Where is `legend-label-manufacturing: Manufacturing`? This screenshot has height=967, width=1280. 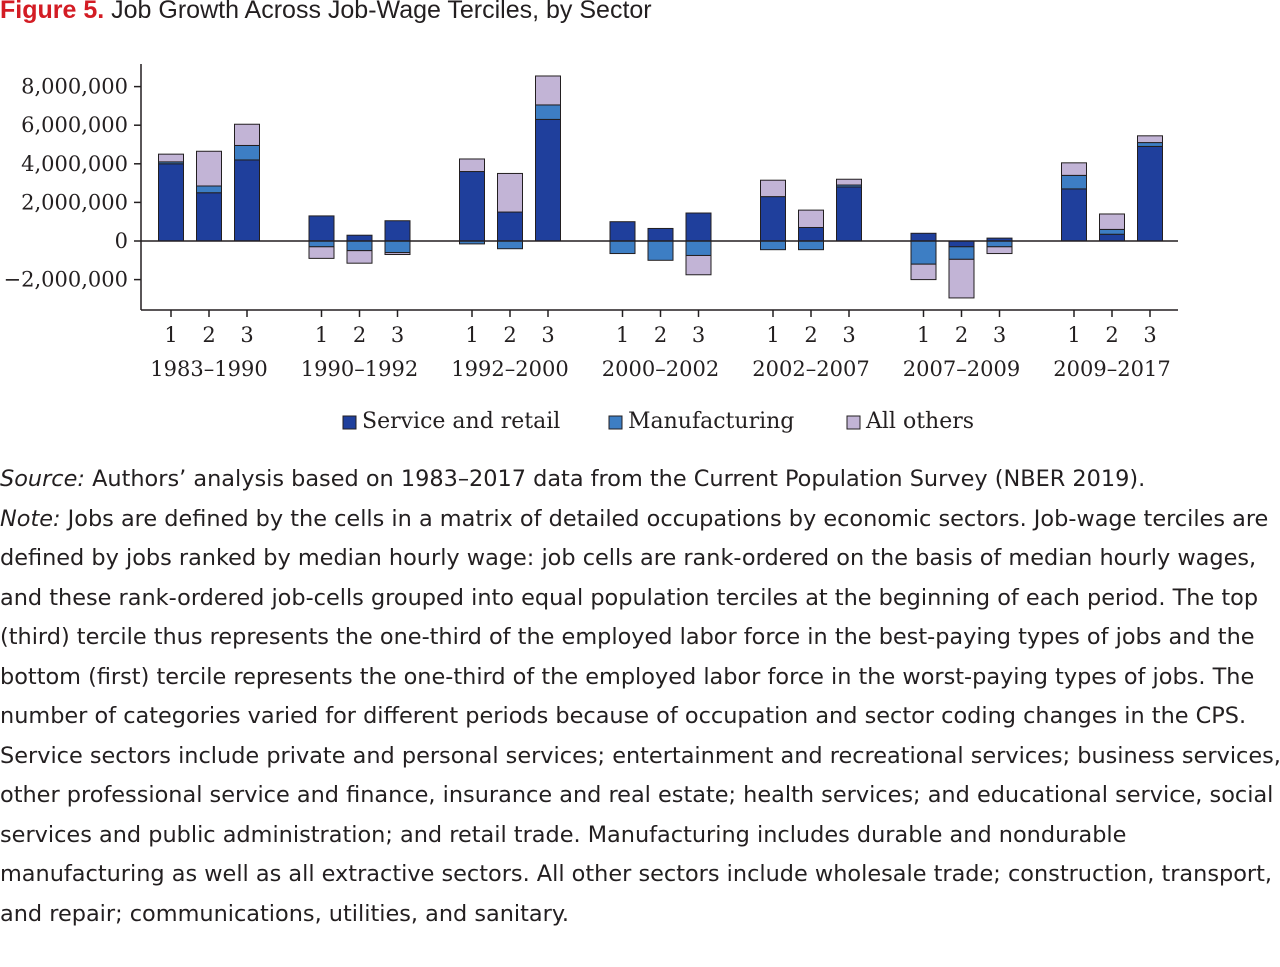
legend-label-manufacturing: Manufacturing is located at coordinates (711, 421).